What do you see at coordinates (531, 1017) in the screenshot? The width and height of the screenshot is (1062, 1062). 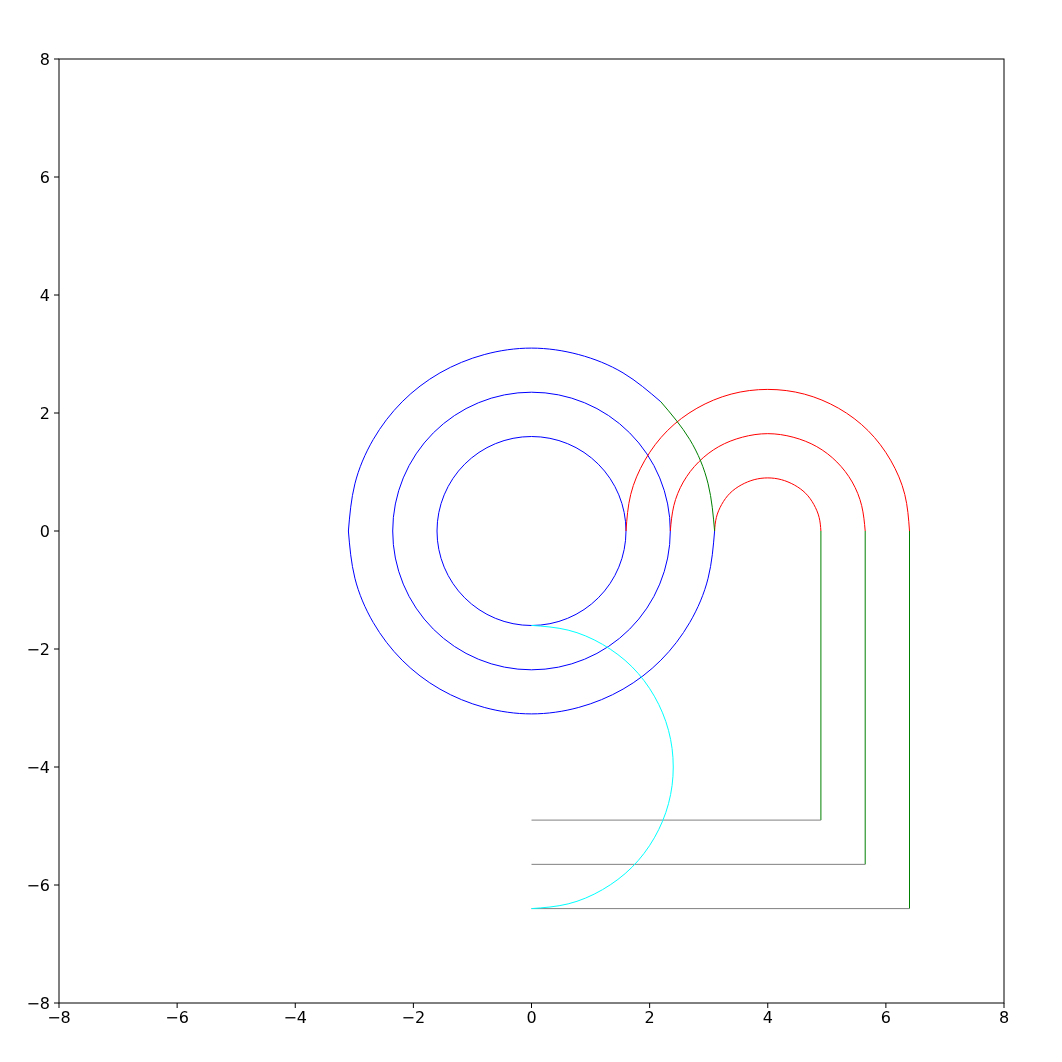 I see `x-tick-label: 0` at bounding box center [531, 1017].